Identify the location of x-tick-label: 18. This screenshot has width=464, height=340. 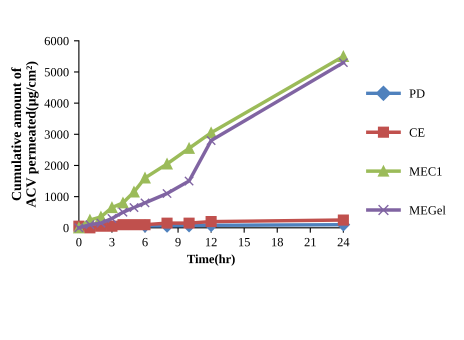
(278, 242).